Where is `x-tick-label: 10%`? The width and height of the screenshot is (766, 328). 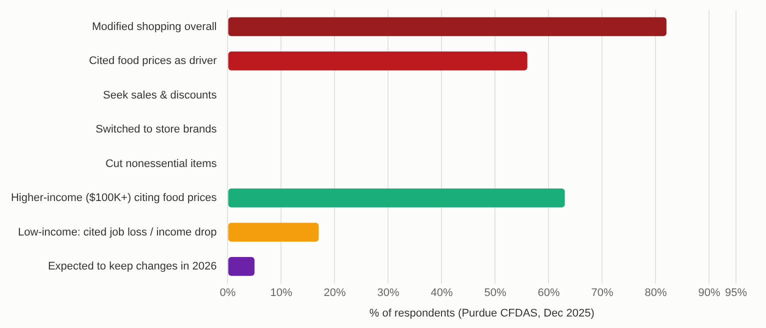 x-tick-label: 10% is located at coordinates (281, 293).